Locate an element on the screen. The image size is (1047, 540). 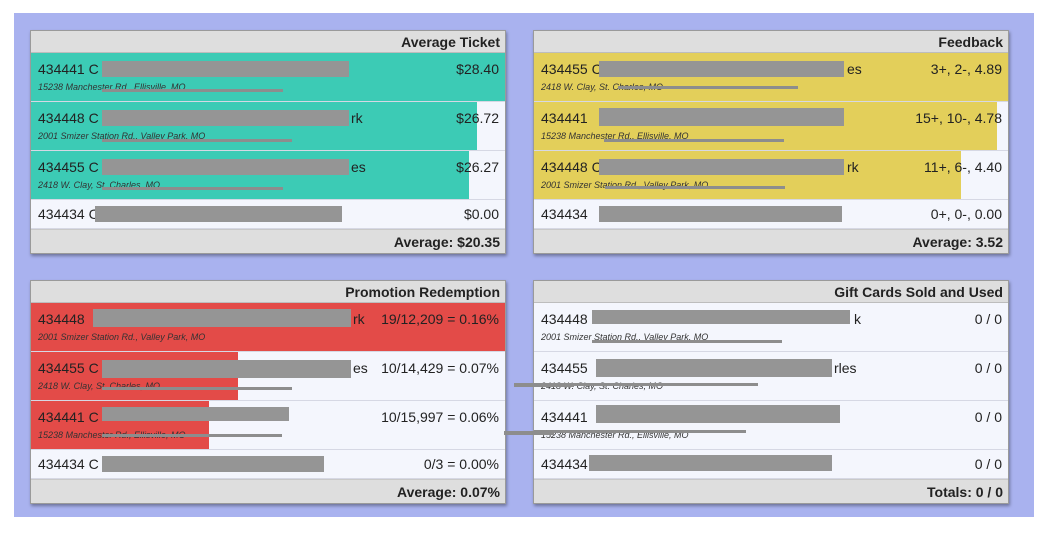
store-row: 434434 C 0/3 = 0.00% is located at coordinates (268, 464).